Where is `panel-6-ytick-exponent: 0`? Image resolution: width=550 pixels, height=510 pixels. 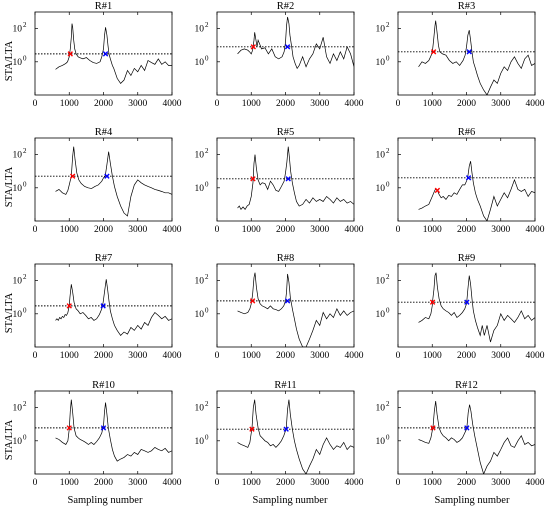 panel-6-ytick-exponent: 0 is located at coordinates (388, 184).